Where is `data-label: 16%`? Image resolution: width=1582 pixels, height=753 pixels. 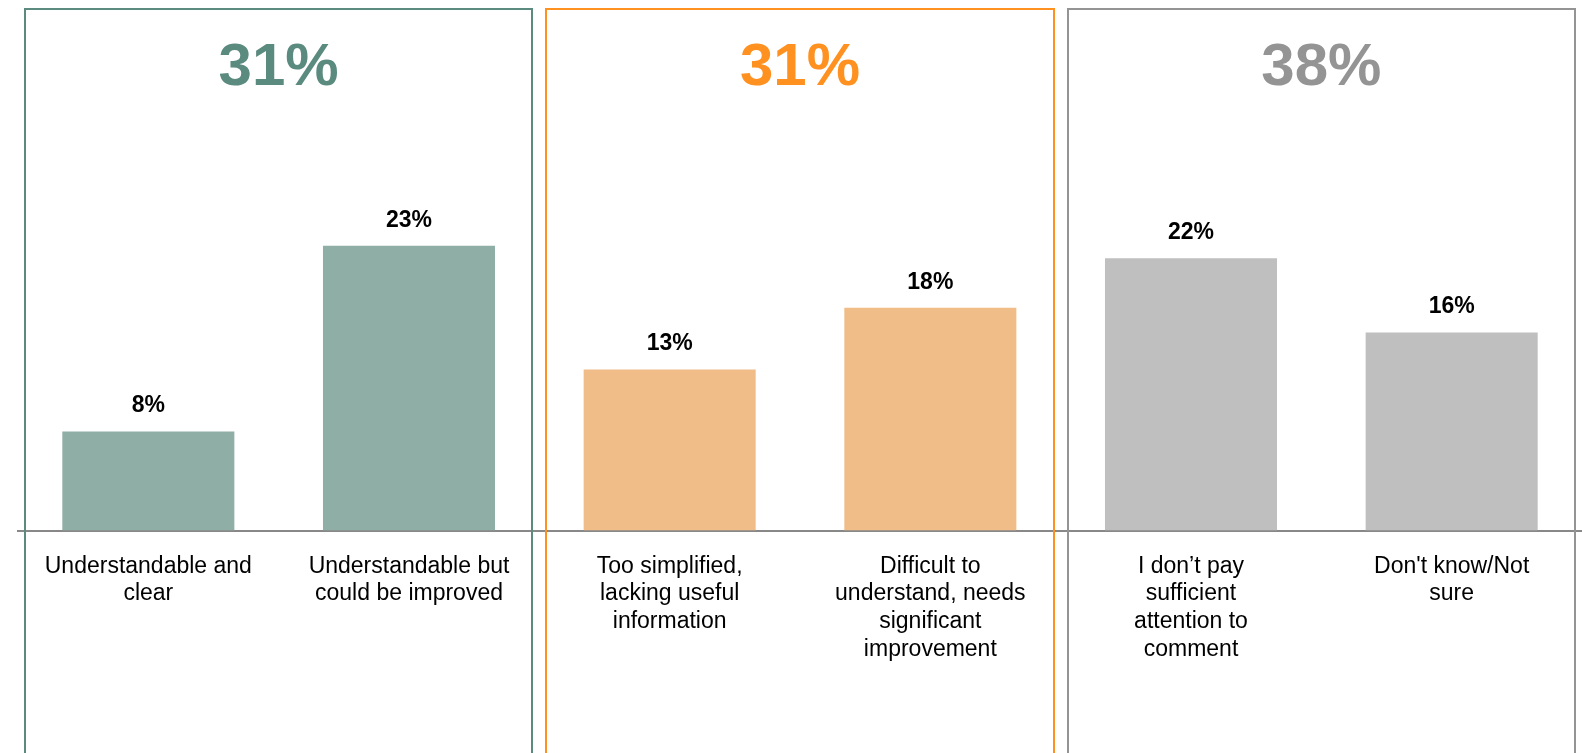
data-label: 16% is located at coordinates (1451, 305).